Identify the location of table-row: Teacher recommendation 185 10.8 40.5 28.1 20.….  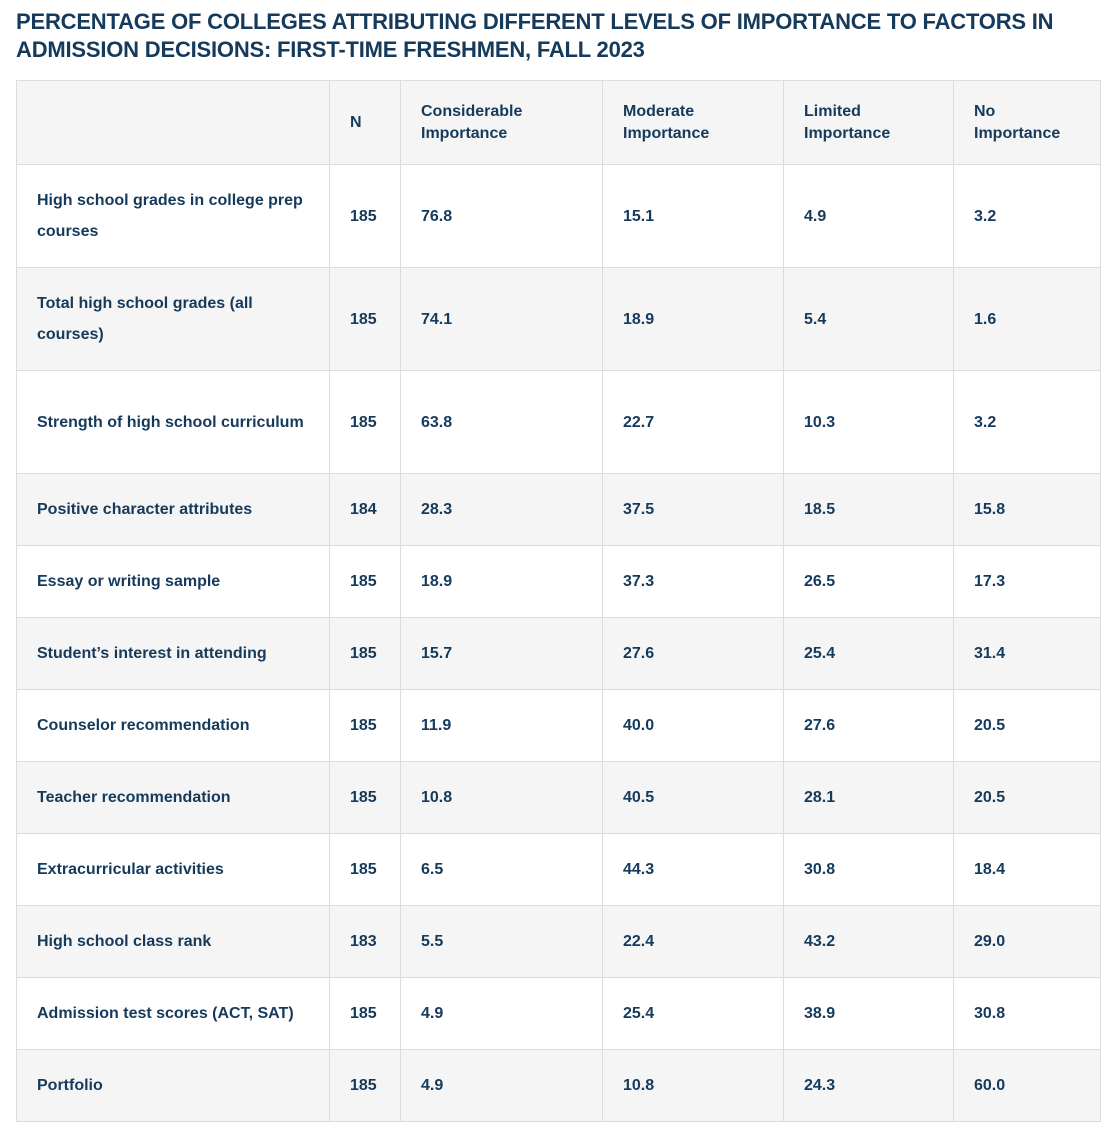
(558, 797).